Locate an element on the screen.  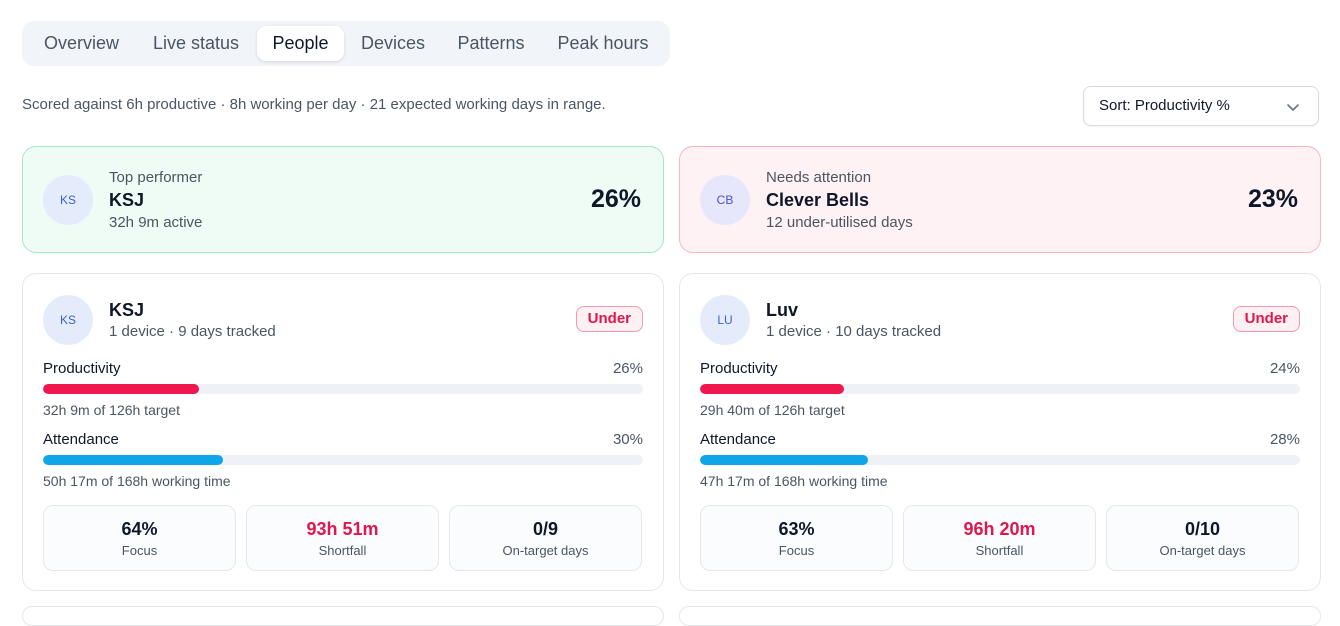
highlight-kicker: Needs attention is located at coordinates (819, 177).